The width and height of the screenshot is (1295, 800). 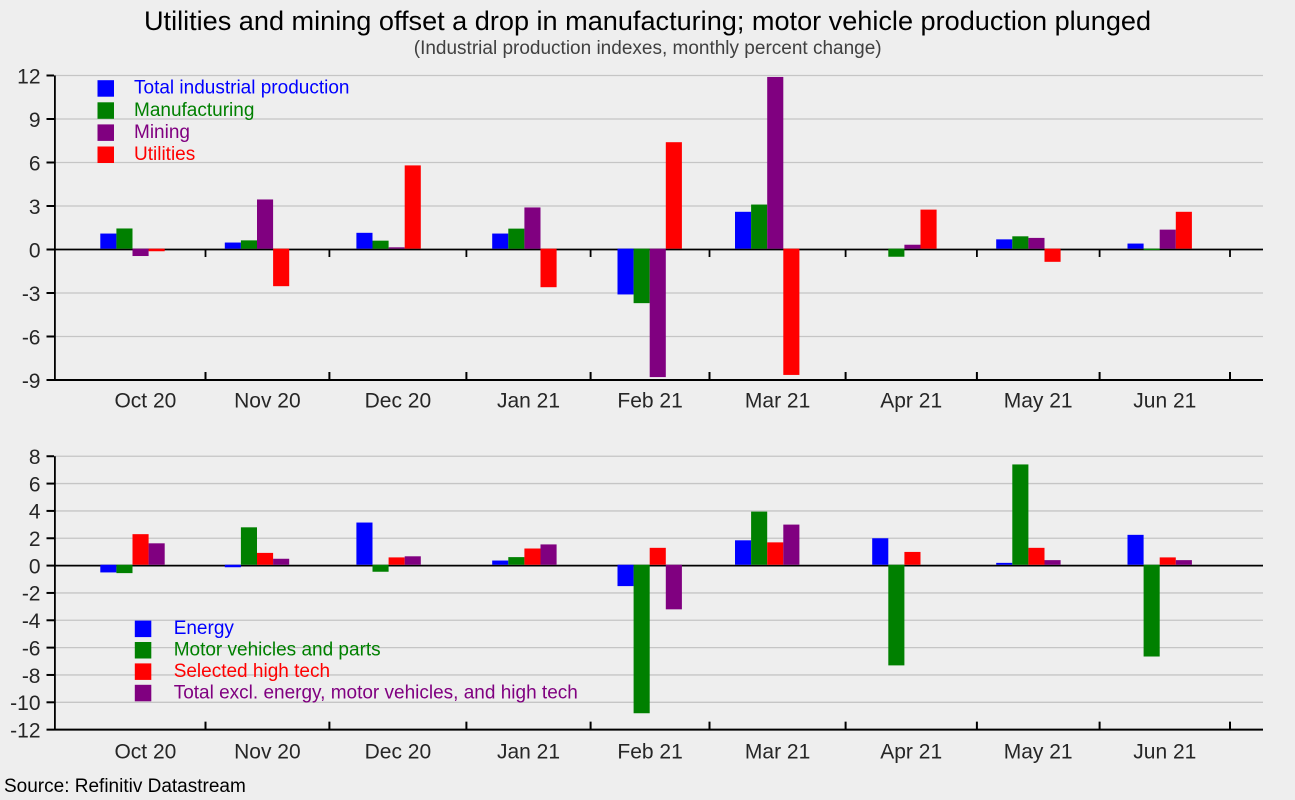 I want to click on svg-text: Source: Refinitiv Datastream, so click(x=125, y=786).